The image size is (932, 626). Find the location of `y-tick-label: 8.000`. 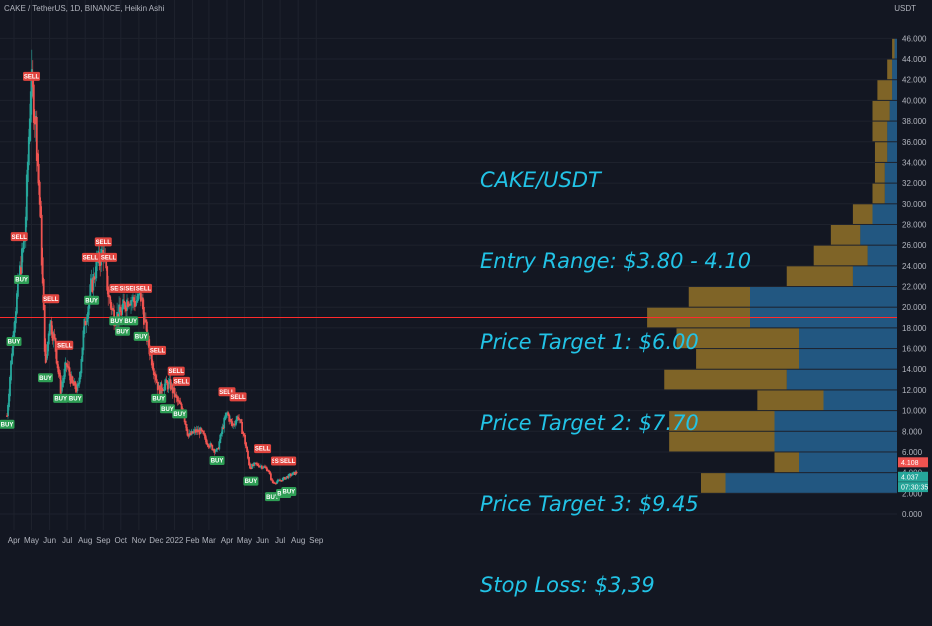

y-tick-label: 8.000 is located at coordinates (912, 431).